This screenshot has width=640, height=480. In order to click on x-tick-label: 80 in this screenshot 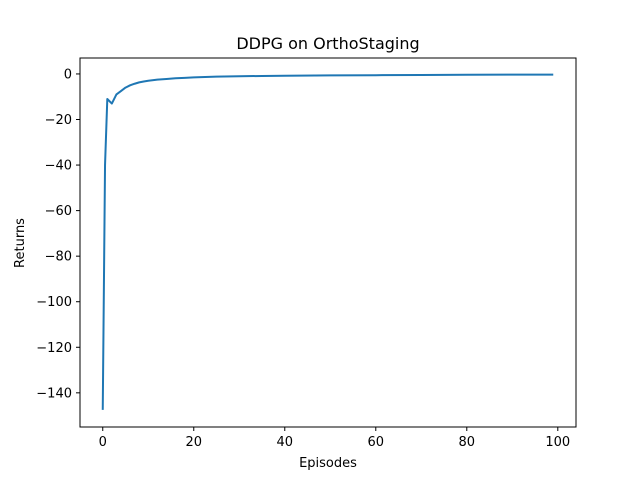, I will do `click(467, 442)`.